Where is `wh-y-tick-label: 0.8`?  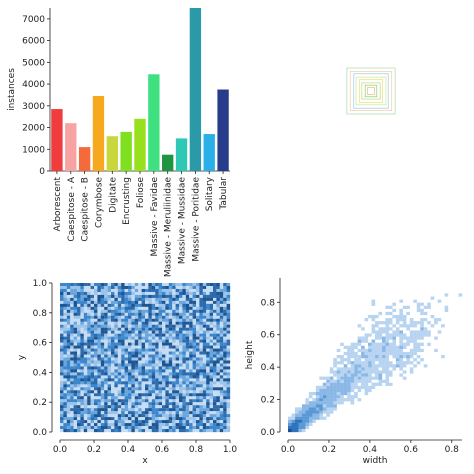 wh-y-tick-label: 0.8 is located at coordinates (268, 303).